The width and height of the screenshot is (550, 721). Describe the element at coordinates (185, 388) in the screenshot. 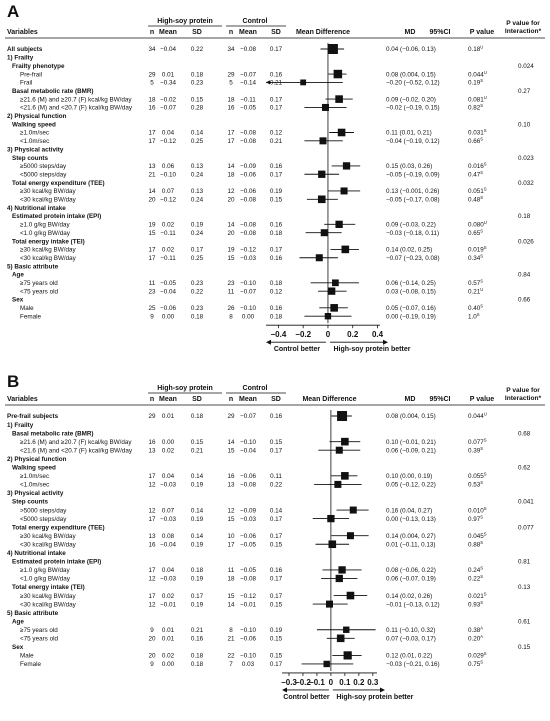

I see `header-group-high-soy: High-soy protein` at that location.